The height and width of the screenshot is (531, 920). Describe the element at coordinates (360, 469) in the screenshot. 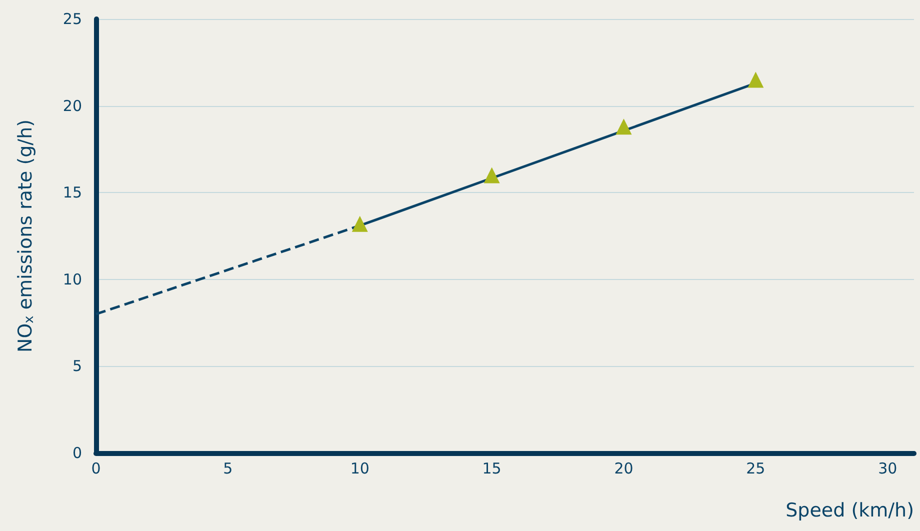

I see `x-tick-label: 10` at that location.